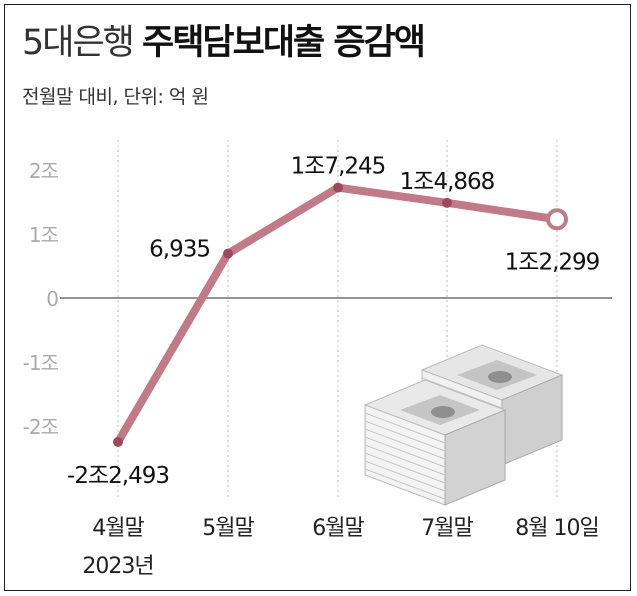  Describe the element at coordinates (338, 167) in the screenshot. I see `data-label: 1조7,245` at that location.